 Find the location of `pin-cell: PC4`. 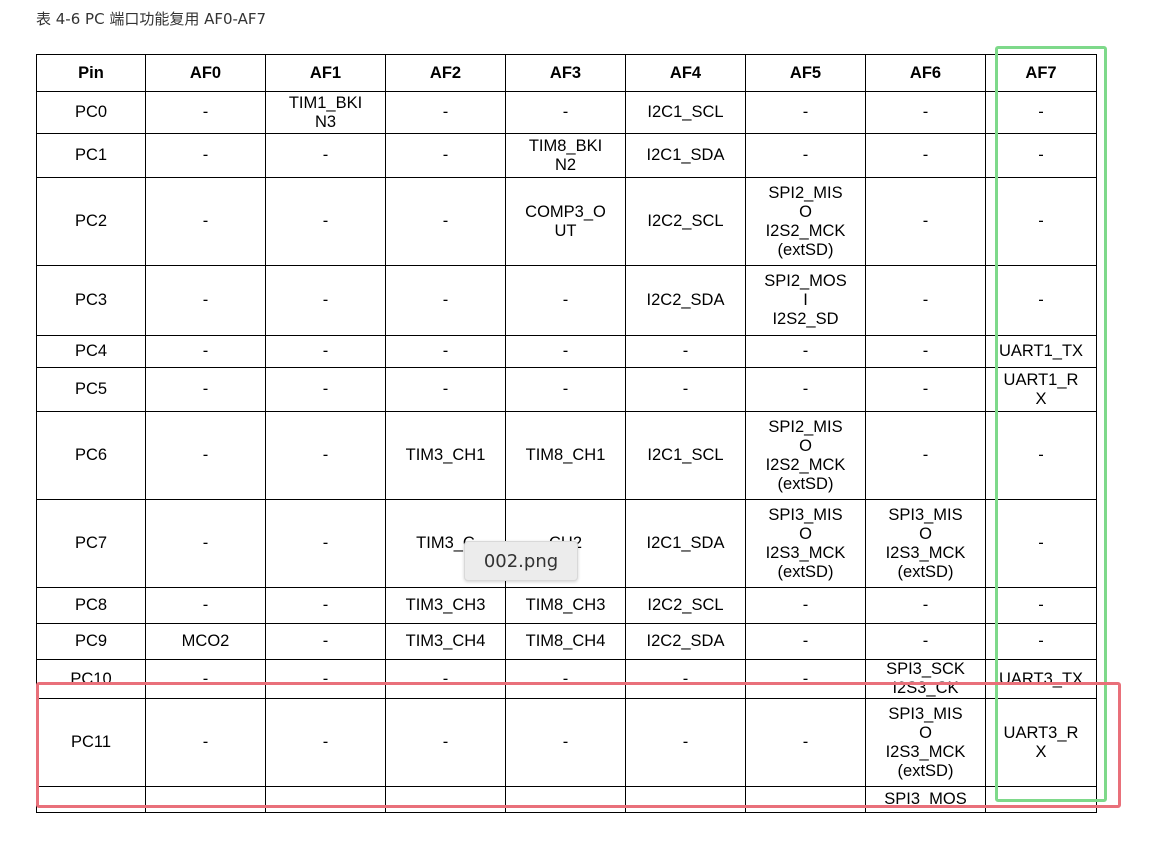

pin-cell: PC4 is located at coordinates (91, 351).